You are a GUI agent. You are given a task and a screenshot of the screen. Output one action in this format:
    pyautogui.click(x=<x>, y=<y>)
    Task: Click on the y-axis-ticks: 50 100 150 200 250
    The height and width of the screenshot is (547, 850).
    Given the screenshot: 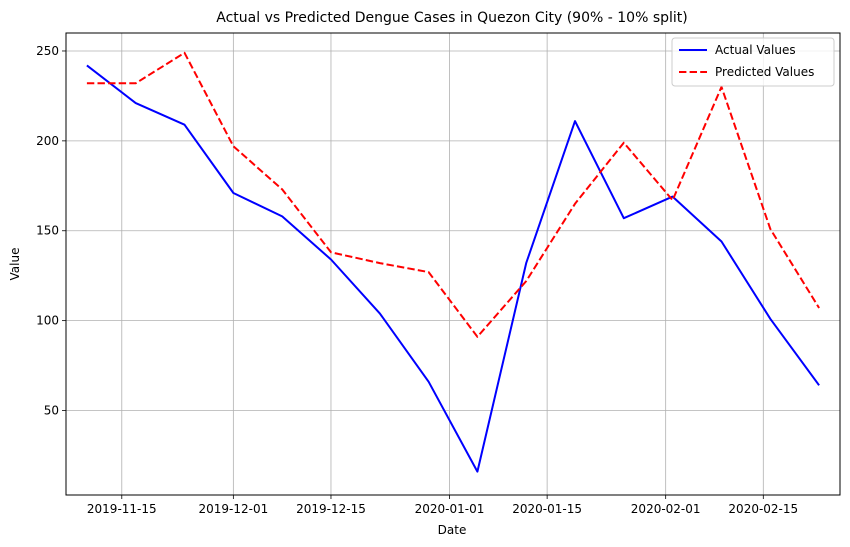 What is the action you would take?
    pyautogui.click(x=51, y=231)
    